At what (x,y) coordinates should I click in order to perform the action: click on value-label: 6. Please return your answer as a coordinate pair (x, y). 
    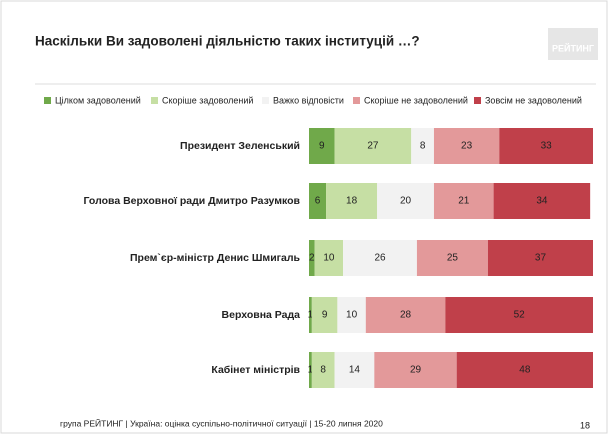
    Looking at the image, I should click on (318, 201).